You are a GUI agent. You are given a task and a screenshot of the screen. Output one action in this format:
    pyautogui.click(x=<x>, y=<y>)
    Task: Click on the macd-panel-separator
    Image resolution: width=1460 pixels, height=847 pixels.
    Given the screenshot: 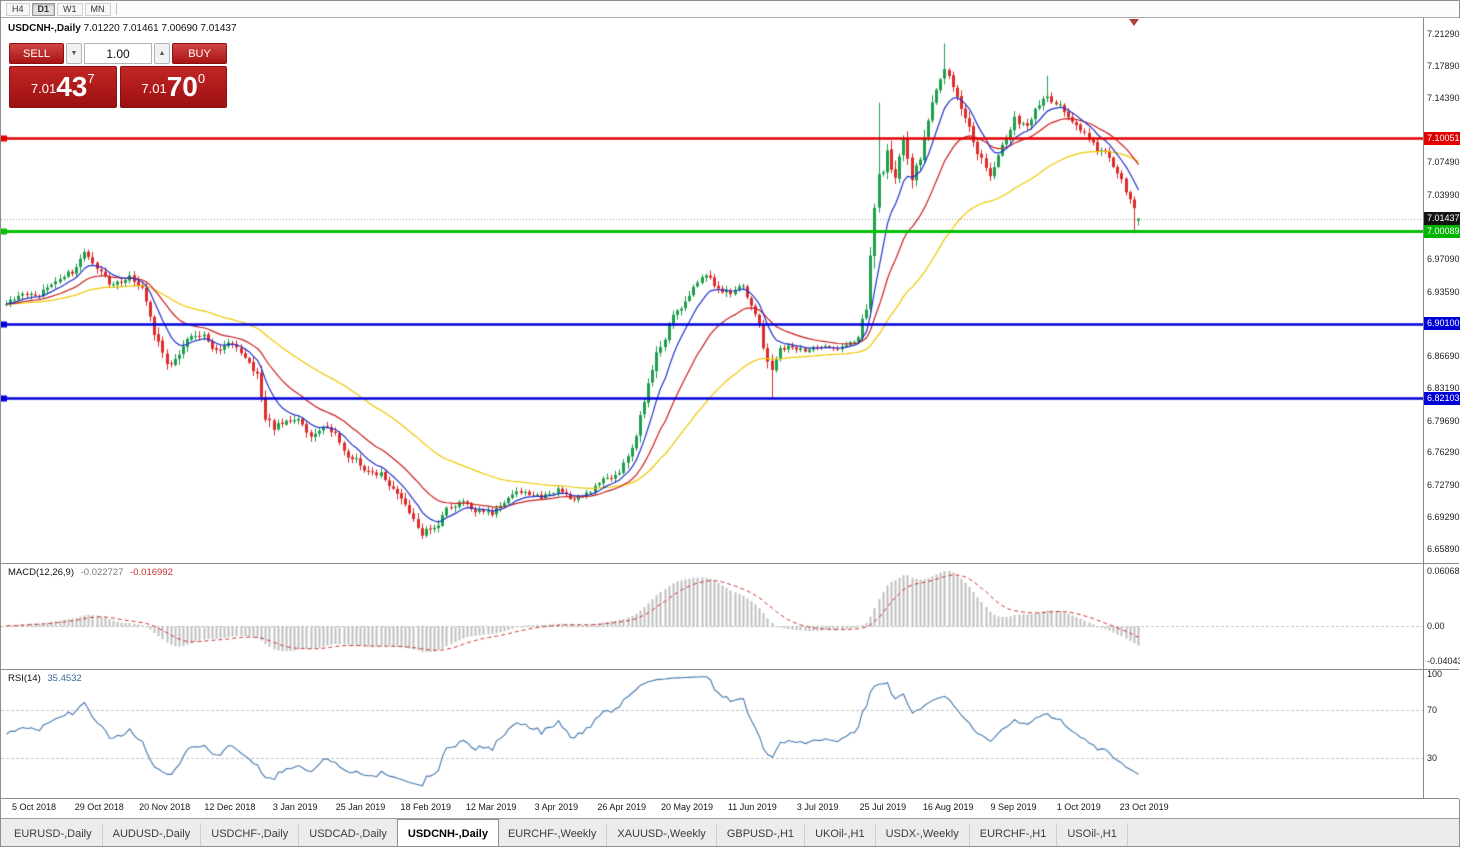 What is the action you would take?
    pyautogui.click(x=730, y=563)
    